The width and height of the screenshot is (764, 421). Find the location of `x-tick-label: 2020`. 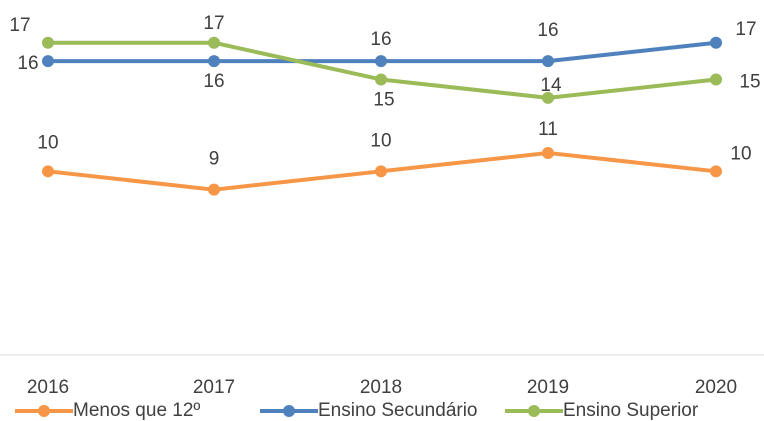

x-tick-label: 2020 is located at coordinates (716, 387).